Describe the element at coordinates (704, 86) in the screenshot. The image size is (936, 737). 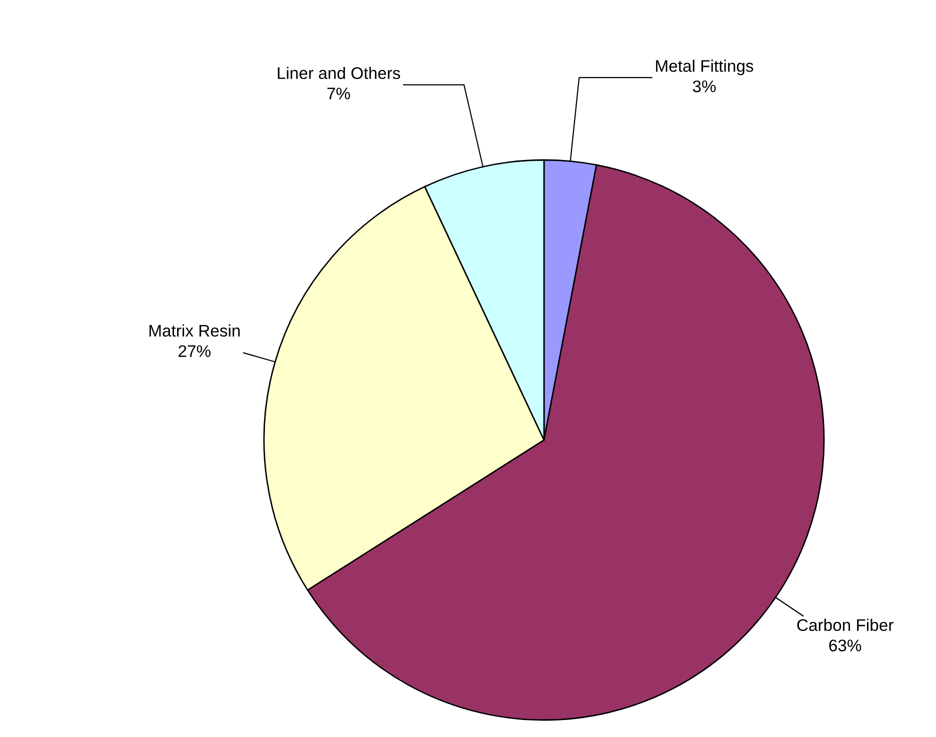
I see `data-label: 3%` at that location.